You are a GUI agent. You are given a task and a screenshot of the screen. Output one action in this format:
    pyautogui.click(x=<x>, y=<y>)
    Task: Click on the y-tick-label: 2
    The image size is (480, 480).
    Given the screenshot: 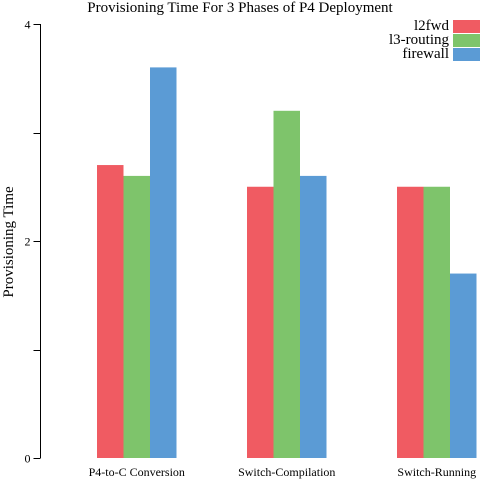 What is the action you would take?
    pyautogui.click(x=28, y=242)
    